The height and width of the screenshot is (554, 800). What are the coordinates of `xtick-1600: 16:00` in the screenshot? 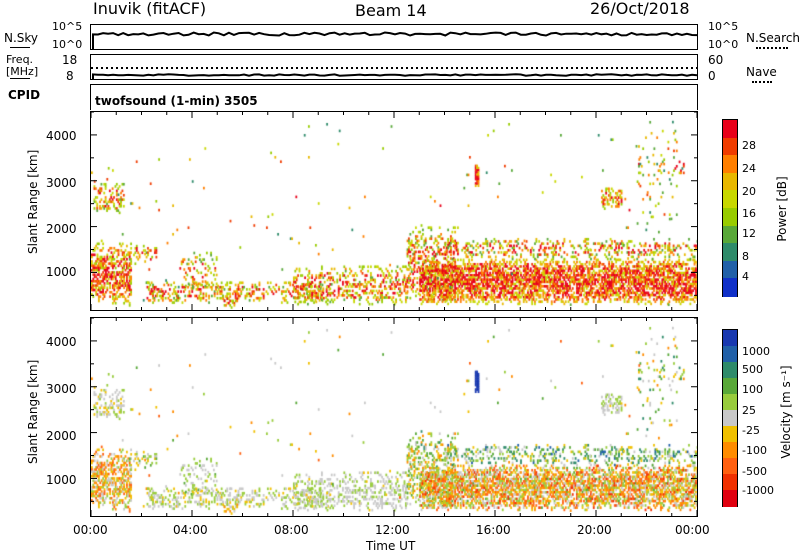 It's located at (493, 530).